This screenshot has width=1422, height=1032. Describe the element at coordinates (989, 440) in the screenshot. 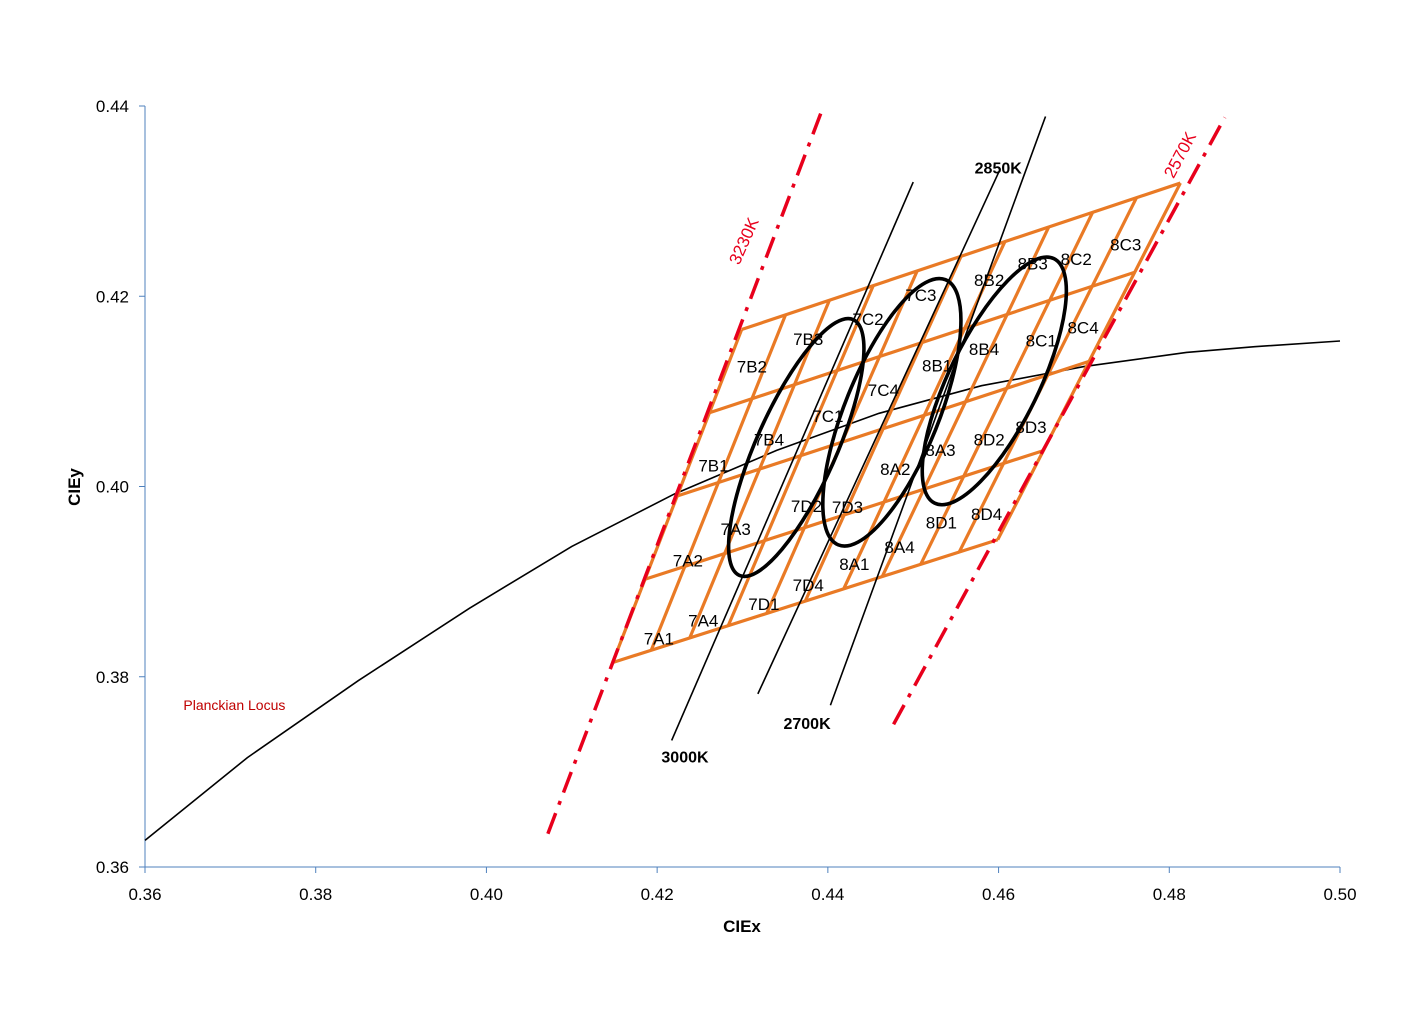

I see `bin-label-8D2: 8D2` at that location.